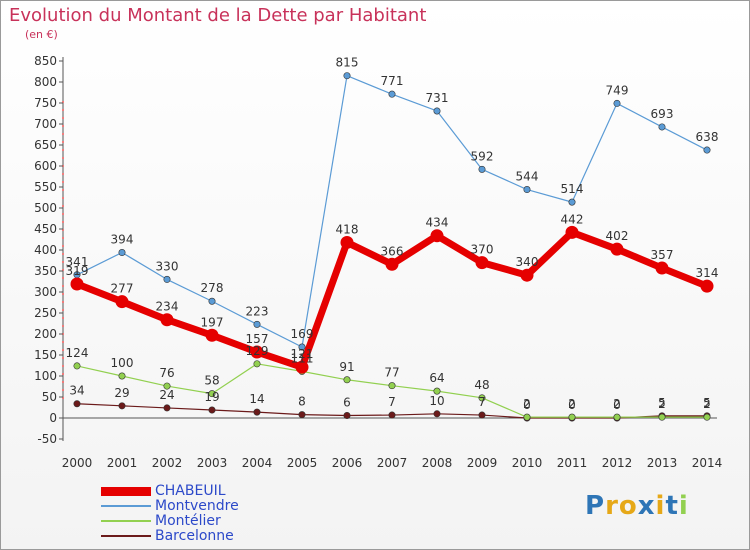 Image resolution: width=750 pixels, height=550 pixels. I want to click on data-label: 77, so click(391, 373).